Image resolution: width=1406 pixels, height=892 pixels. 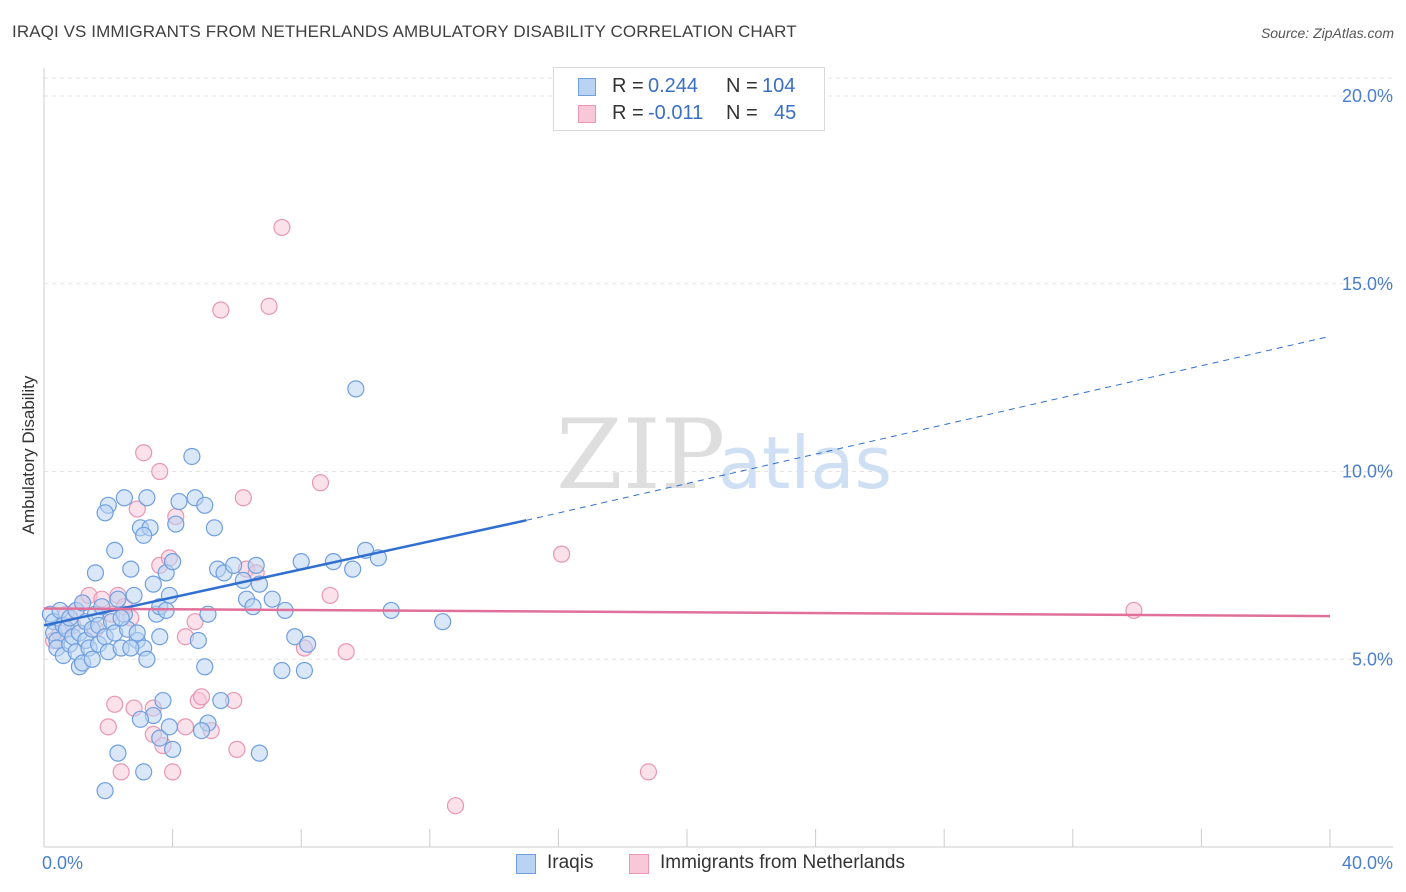 I want to click on x-tick-left: 0.0%, so click(x=62, y=863).